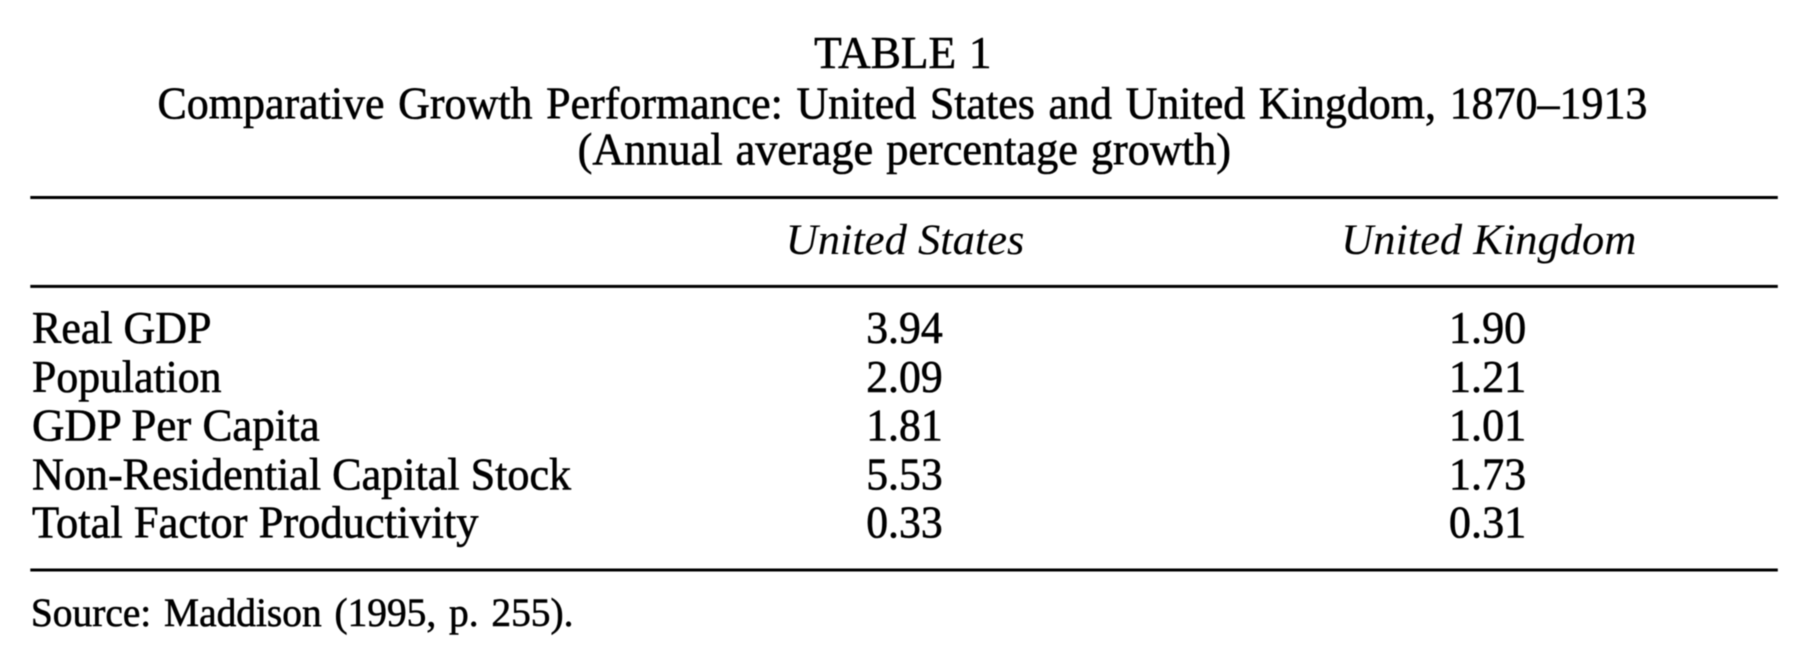 This screenshot has height=658, width=1804. Describe the element at coordinates (302, 612) in the screenshot. I see `svg-text:Source: Maddison (1995, p. 255: Source: Maddison (1995, p. 255).` at that location.